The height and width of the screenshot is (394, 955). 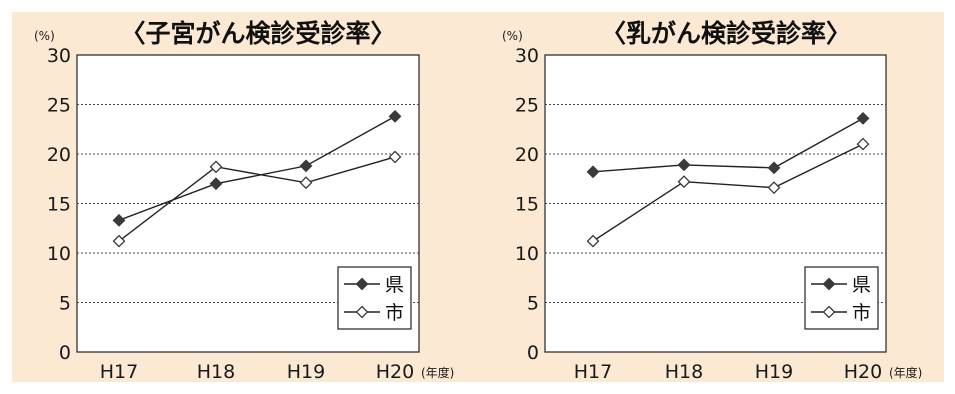 I want to click on chart-title: 〈子宮がん検診受診率〉, so click(x=257, y=33).